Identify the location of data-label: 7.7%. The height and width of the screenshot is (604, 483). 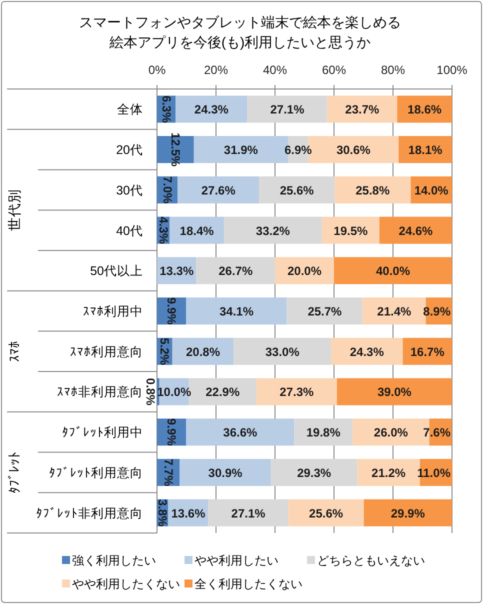
(168, 472).